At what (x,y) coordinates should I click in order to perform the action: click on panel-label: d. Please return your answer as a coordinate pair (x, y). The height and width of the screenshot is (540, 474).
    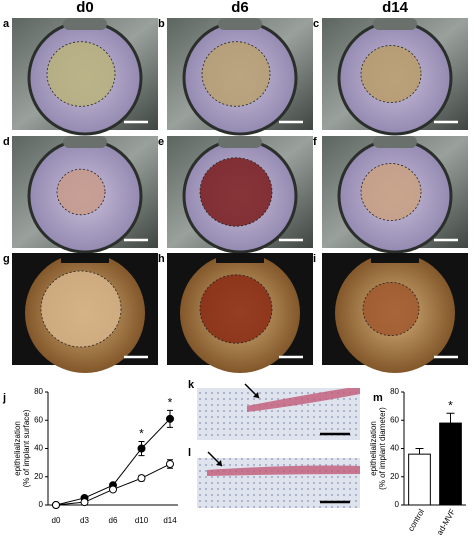
    Looking at the image, I should click on (6, 142).